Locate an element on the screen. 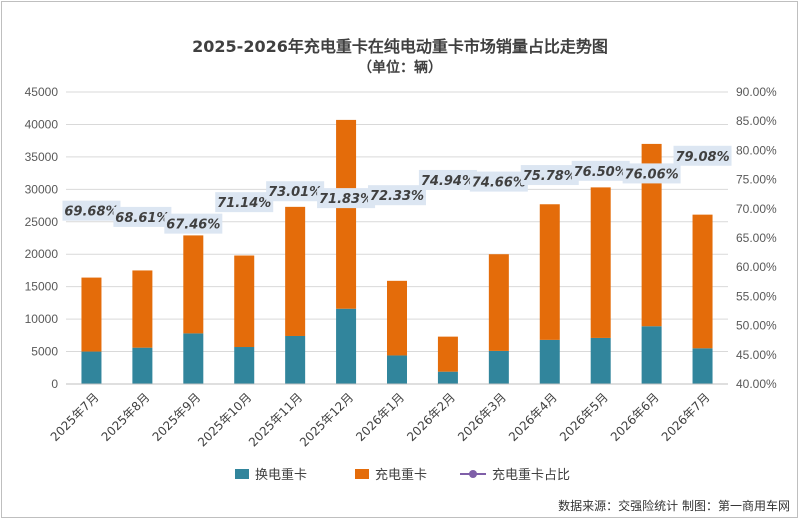  y-right-tick-label: 65.00% is located at coordinates (756, 238).